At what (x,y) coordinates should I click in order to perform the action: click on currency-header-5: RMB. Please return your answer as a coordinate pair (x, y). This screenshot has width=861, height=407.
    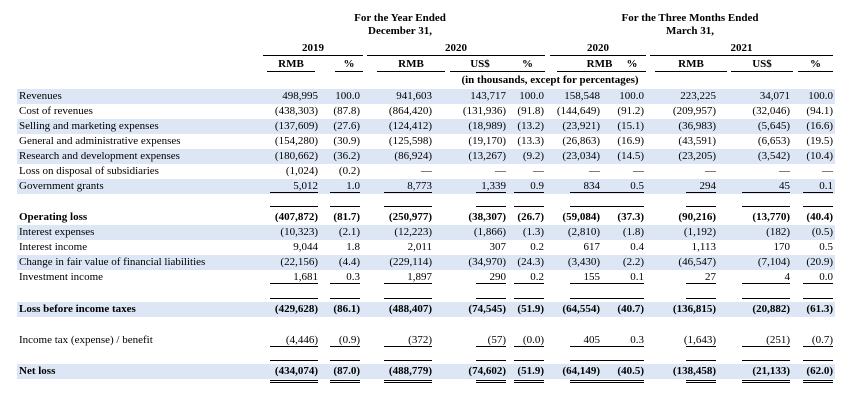
    Looking at the image, I should click on (599, 65).